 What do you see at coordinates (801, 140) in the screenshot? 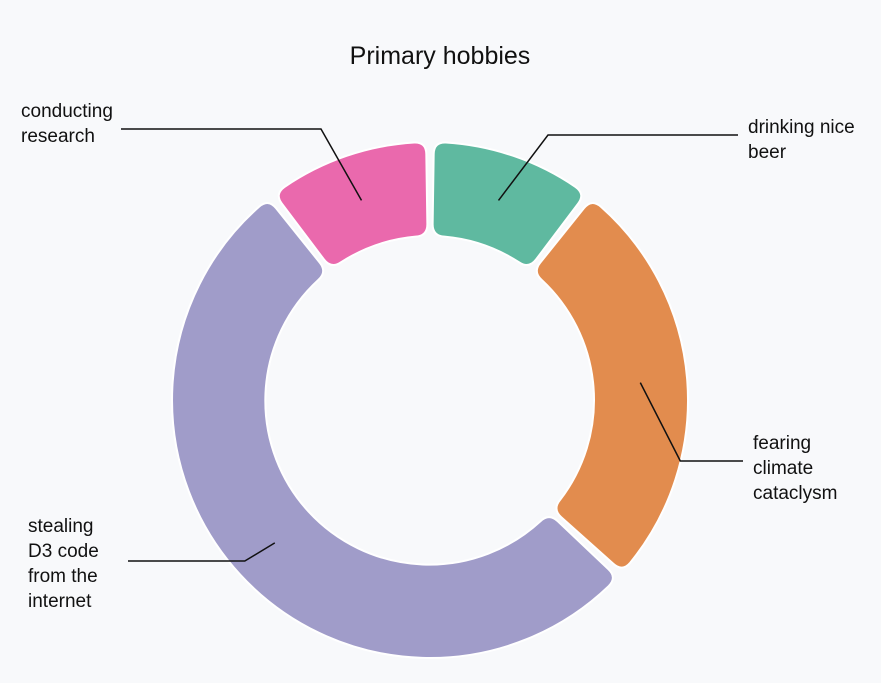
I see `slice-label-1: drinking nice beer` at bounding box center [801, 140].